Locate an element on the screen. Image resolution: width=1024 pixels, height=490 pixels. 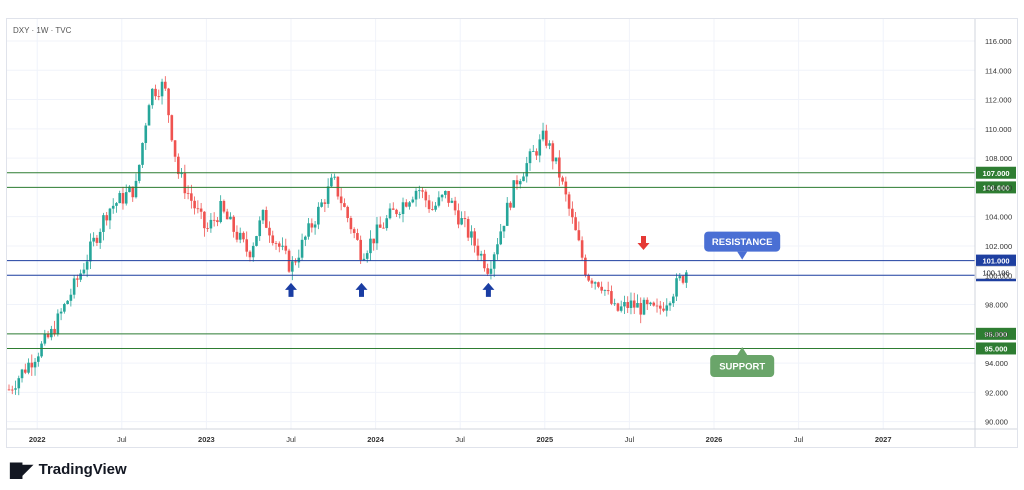
brand-name: TradingView is located at coordinates (82, 469).